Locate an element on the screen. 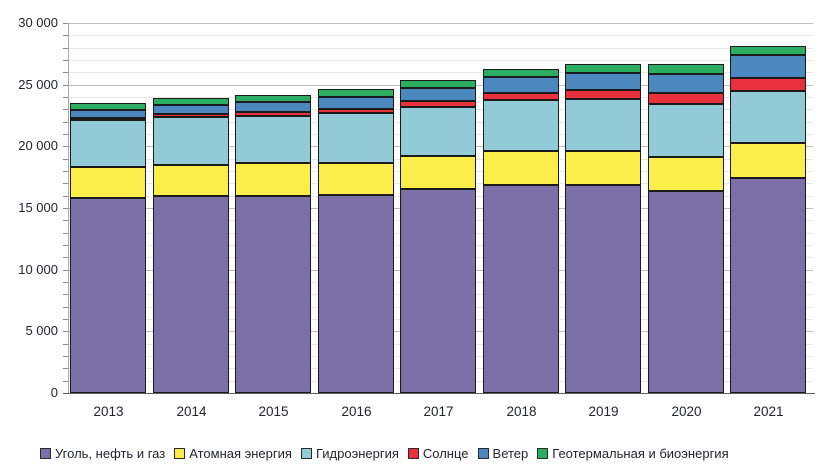  y-axis-line is located at coordinates (68, 208).